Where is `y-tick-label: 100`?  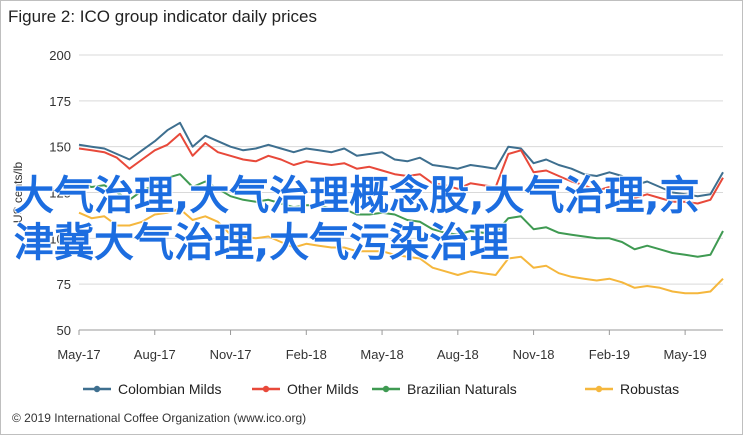
y-tick-label: 100 is located at coordinates (60, 238).